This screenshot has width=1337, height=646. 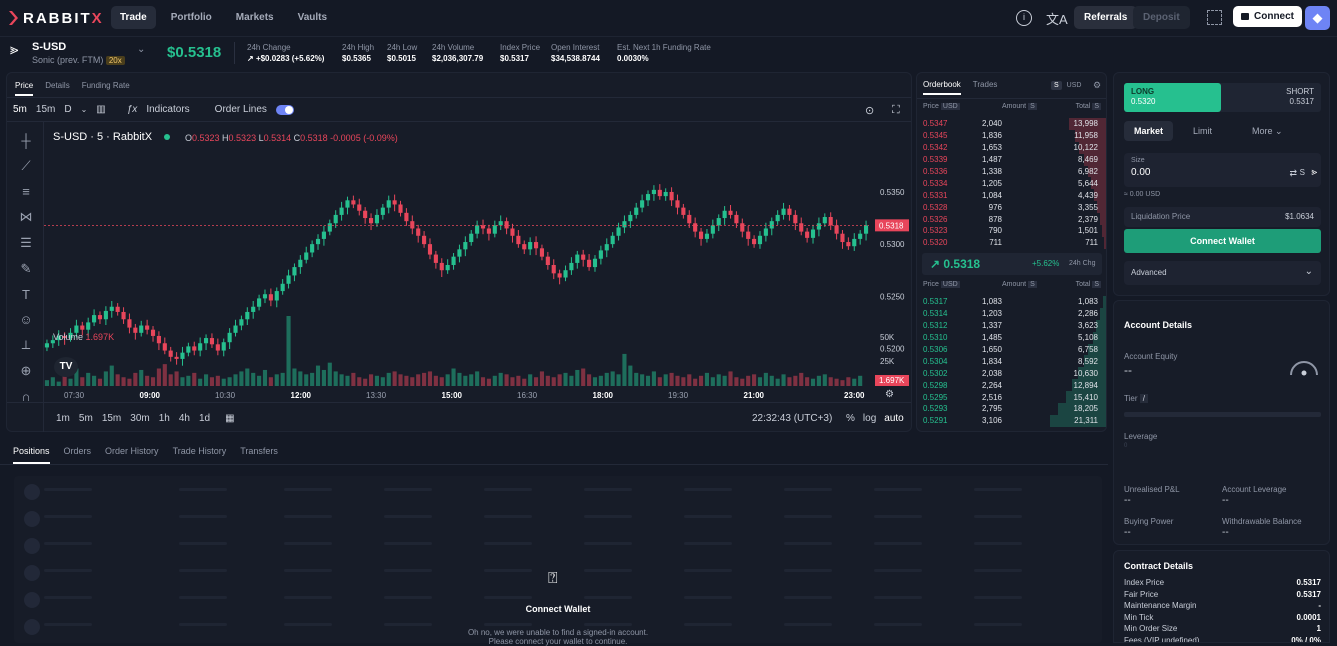 What do you see at coordinates (1011, 147) in the screenshot?
I see `ask-row: 0.5342 1,653 10,122` at bounding box center [1011, 147].